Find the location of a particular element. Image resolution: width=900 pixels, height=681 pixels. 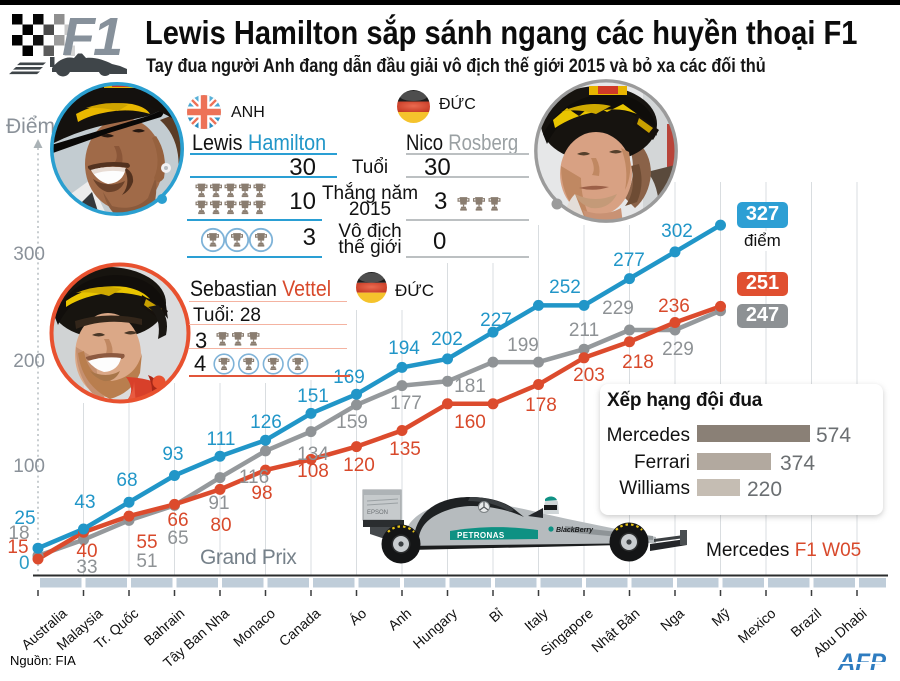

svg-text: PETRONAS is located at coordinates (481, 535).